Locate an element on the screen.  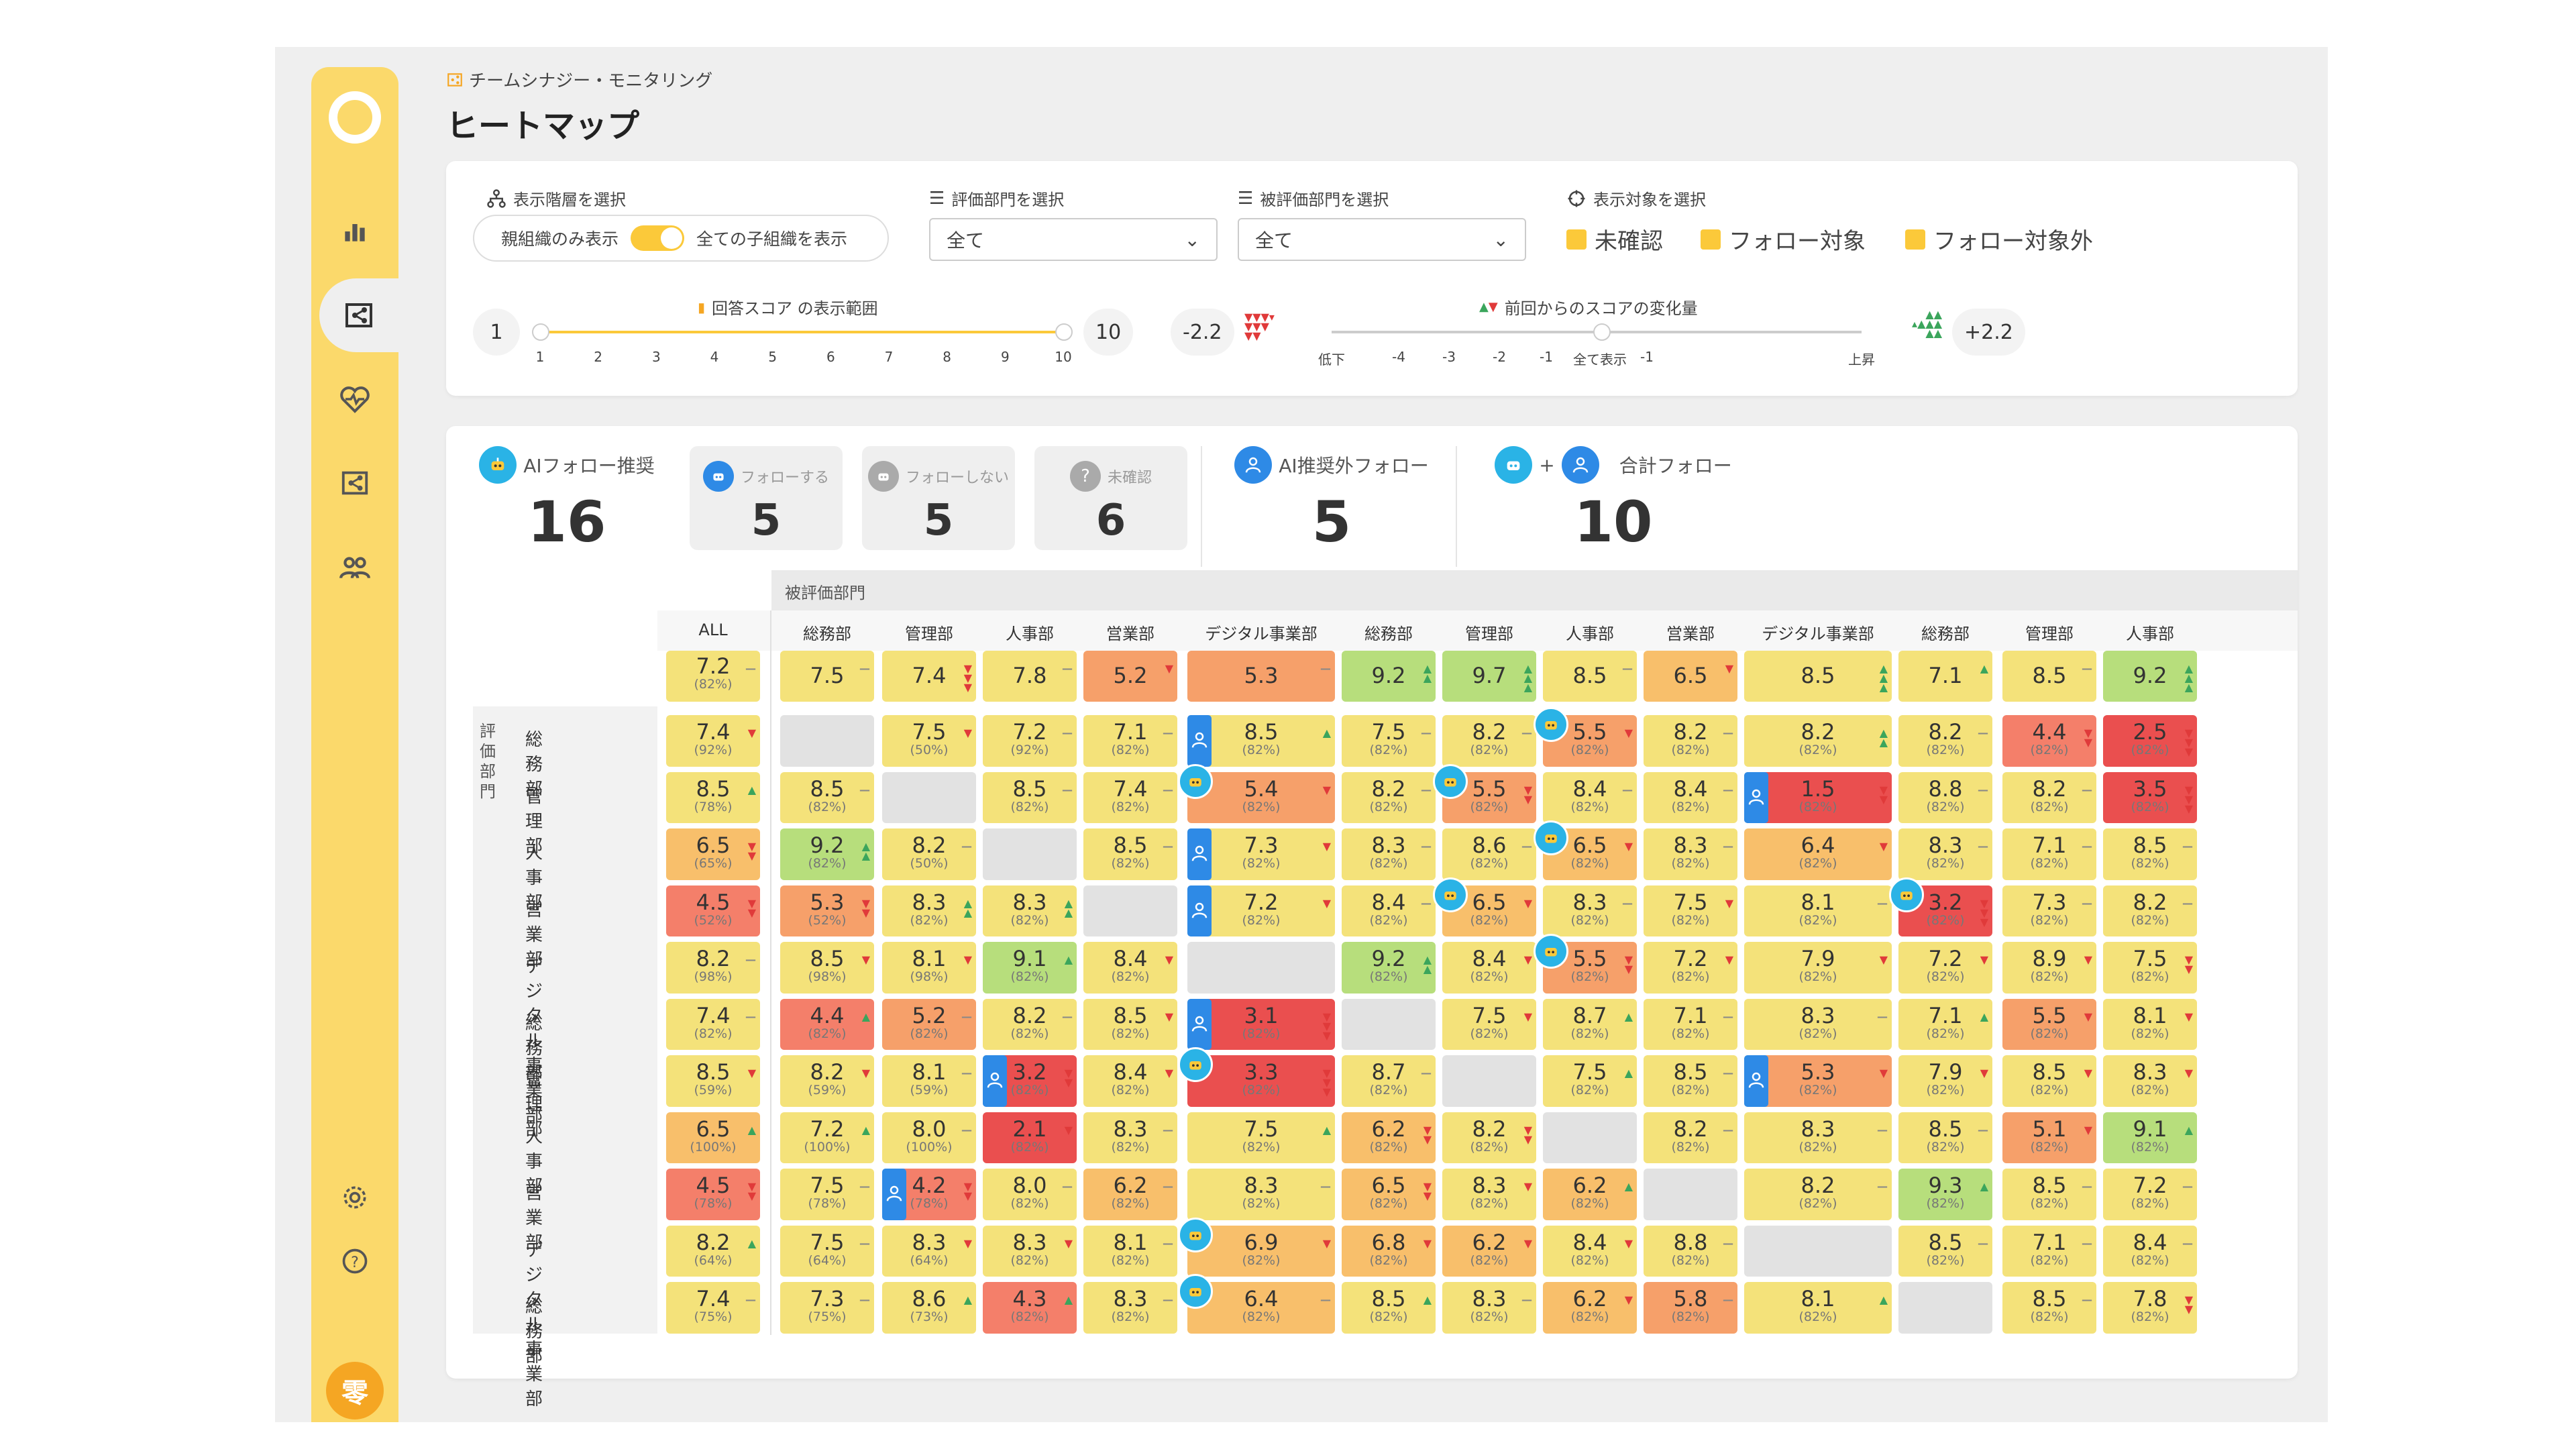
avatar: 零 is located at coordinates (355, 1390).